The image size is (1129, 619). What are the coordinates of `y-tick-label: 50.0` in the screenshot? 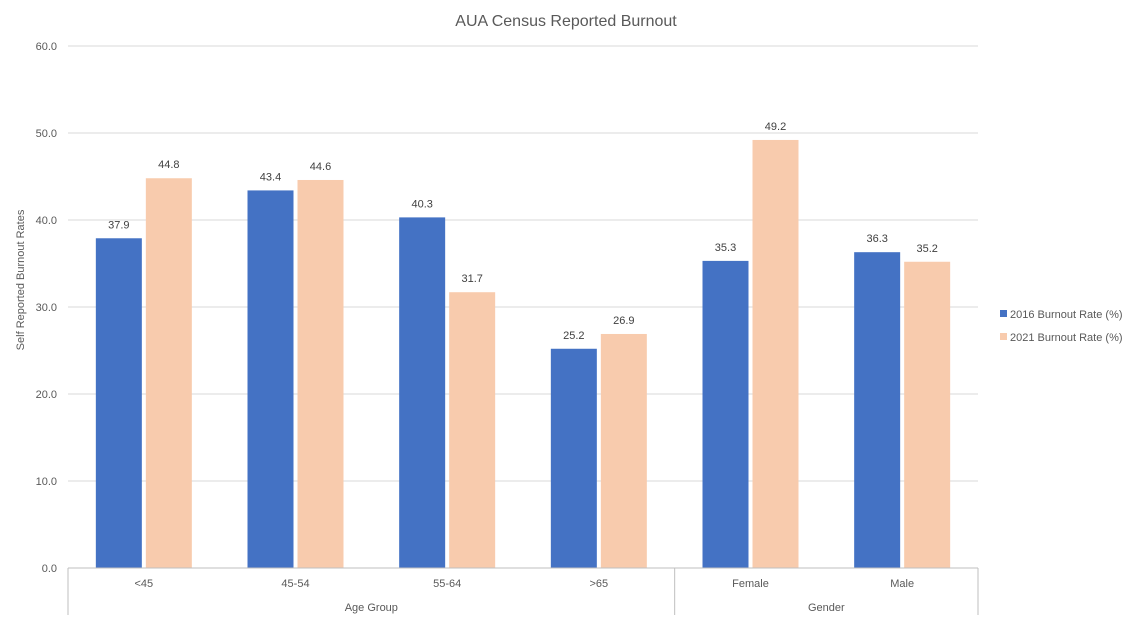 It's located at (46, 134).